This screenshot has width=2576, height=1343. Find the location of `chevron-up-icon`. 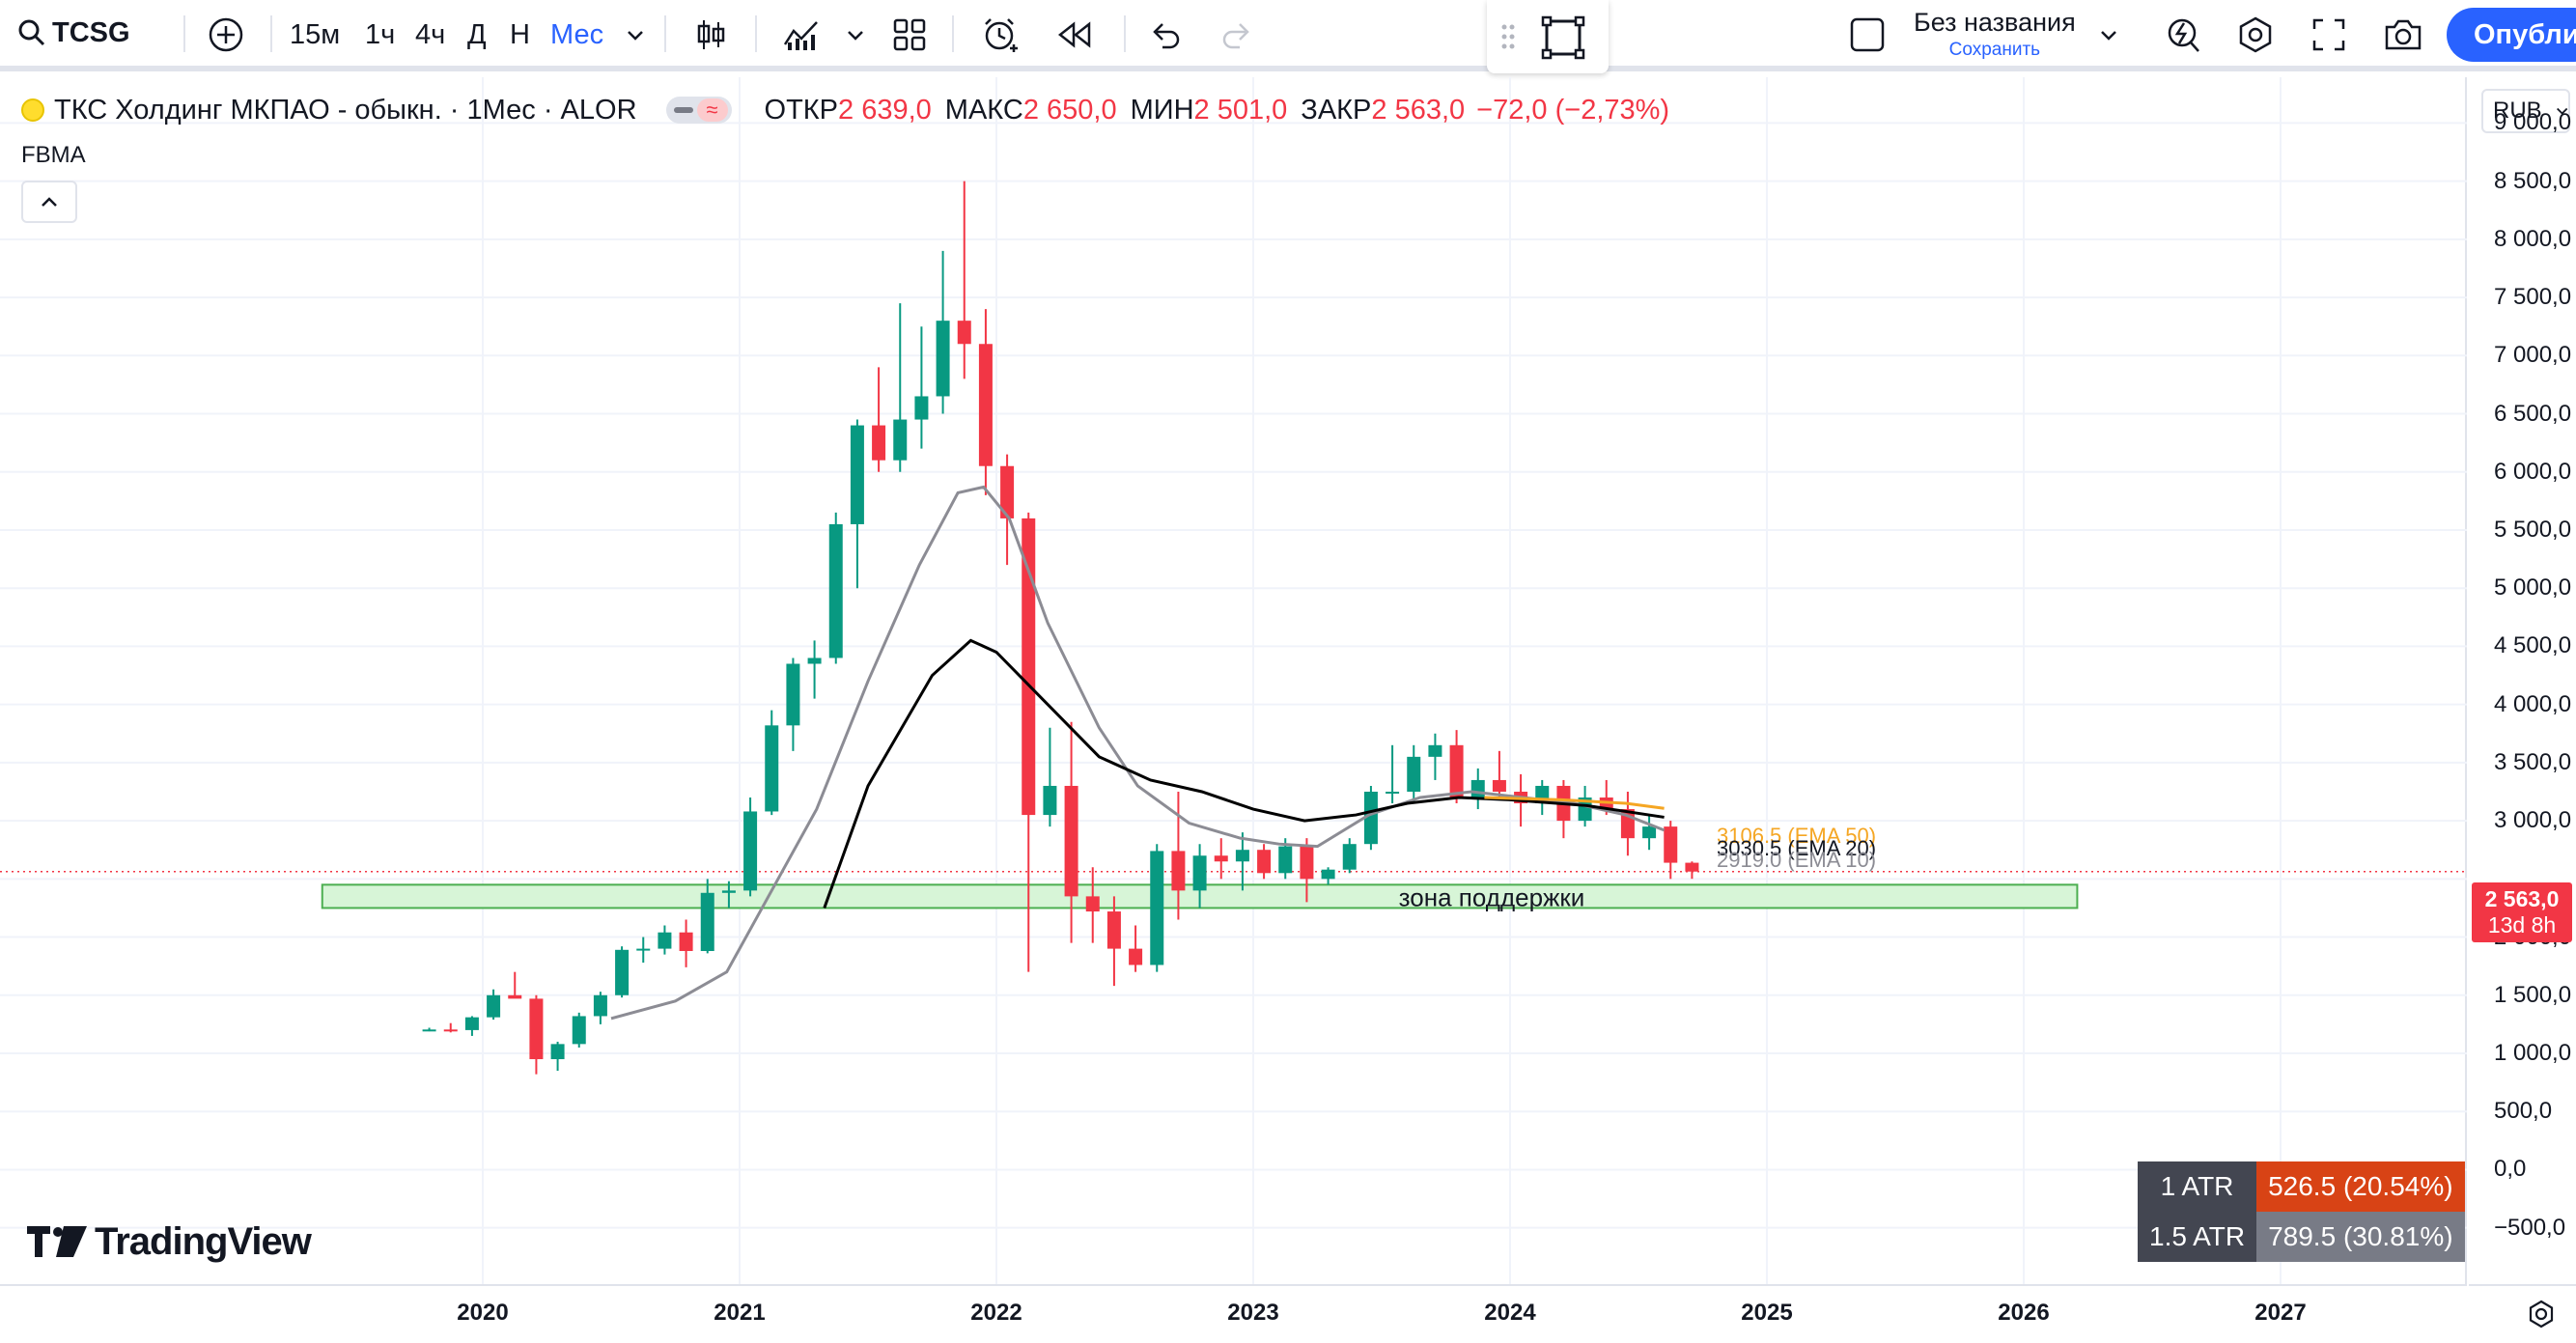

chevron-up-icon is located at coordinates (50, 202).